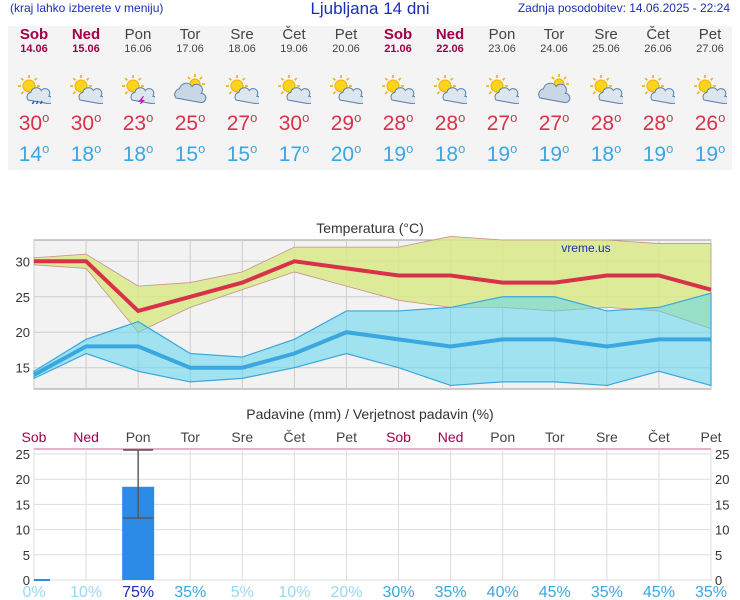  Describe the element at coordinates (242, 437) in the screenshot. I see `day-label: Sre` at that location.